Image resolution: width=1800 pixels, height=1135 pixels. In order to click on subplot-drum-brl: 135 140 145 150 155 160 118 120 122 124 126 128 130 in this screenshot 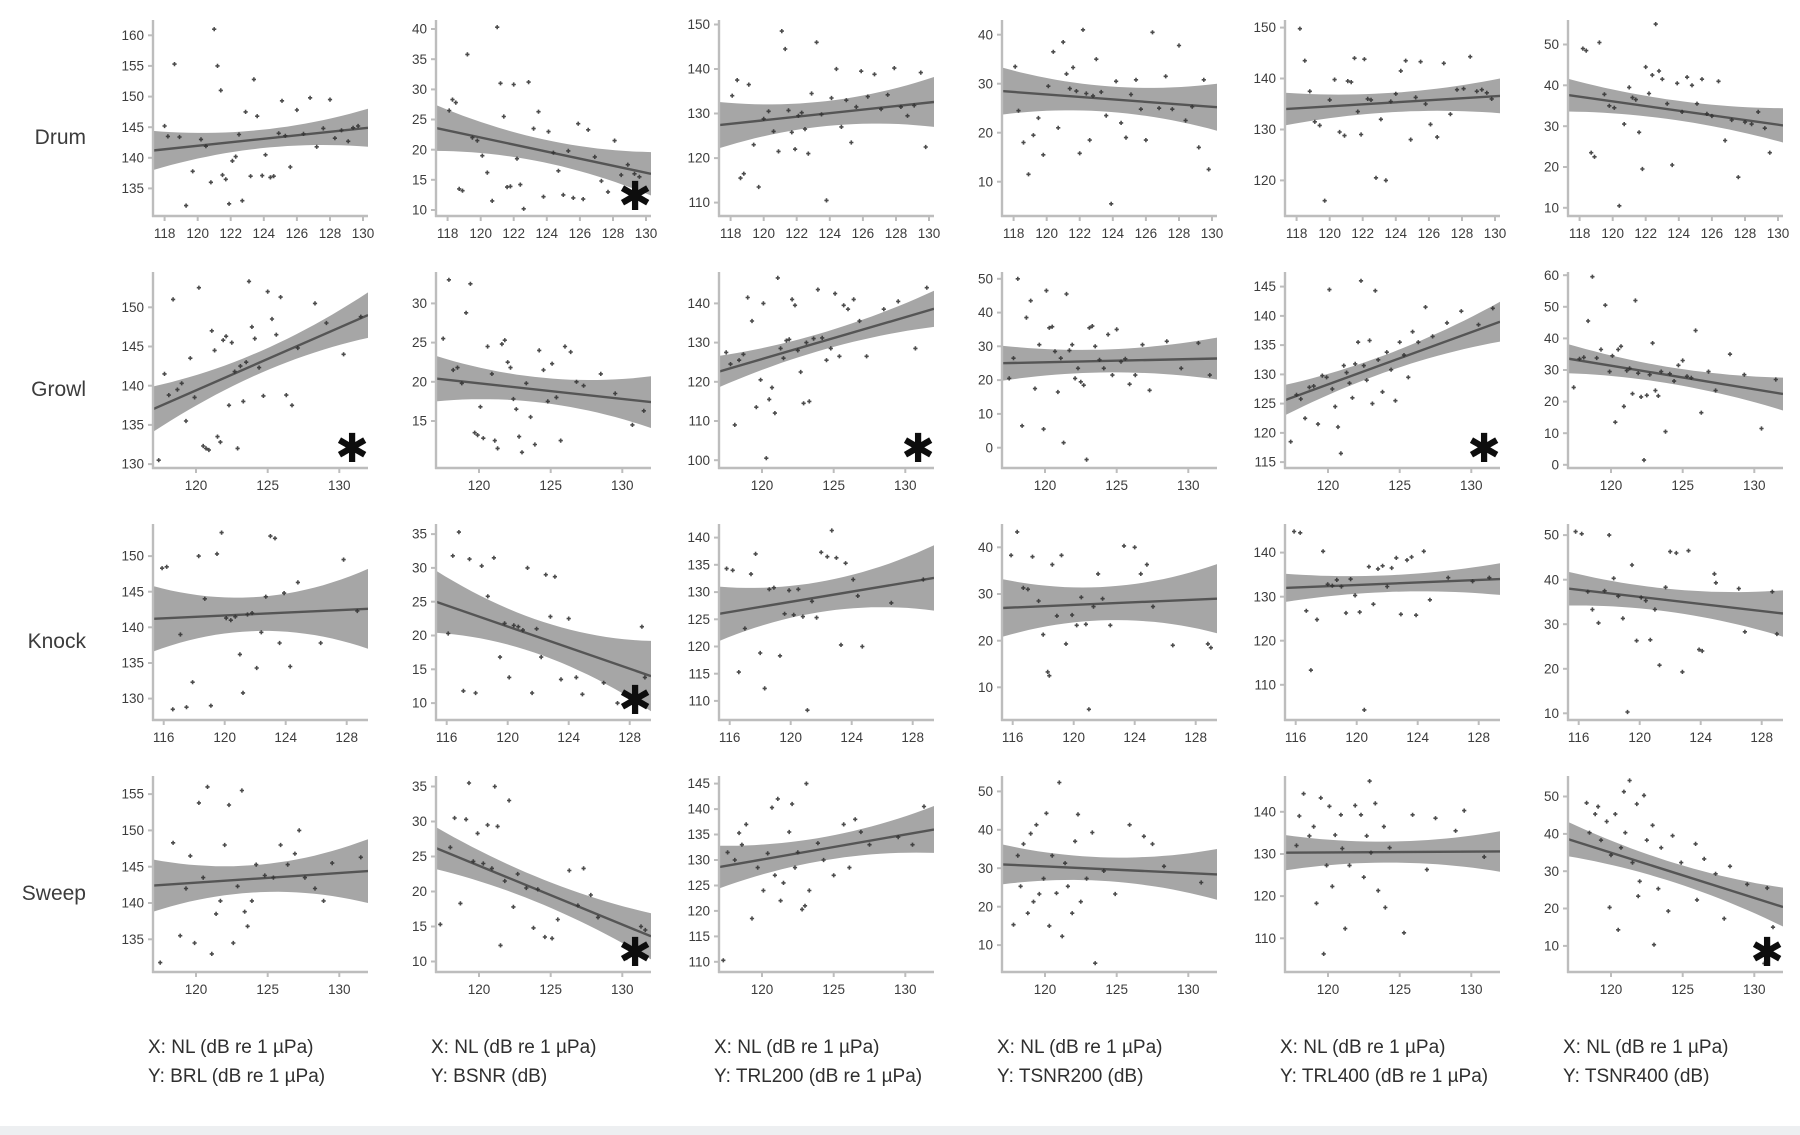, I will do `click(237, 138)`.